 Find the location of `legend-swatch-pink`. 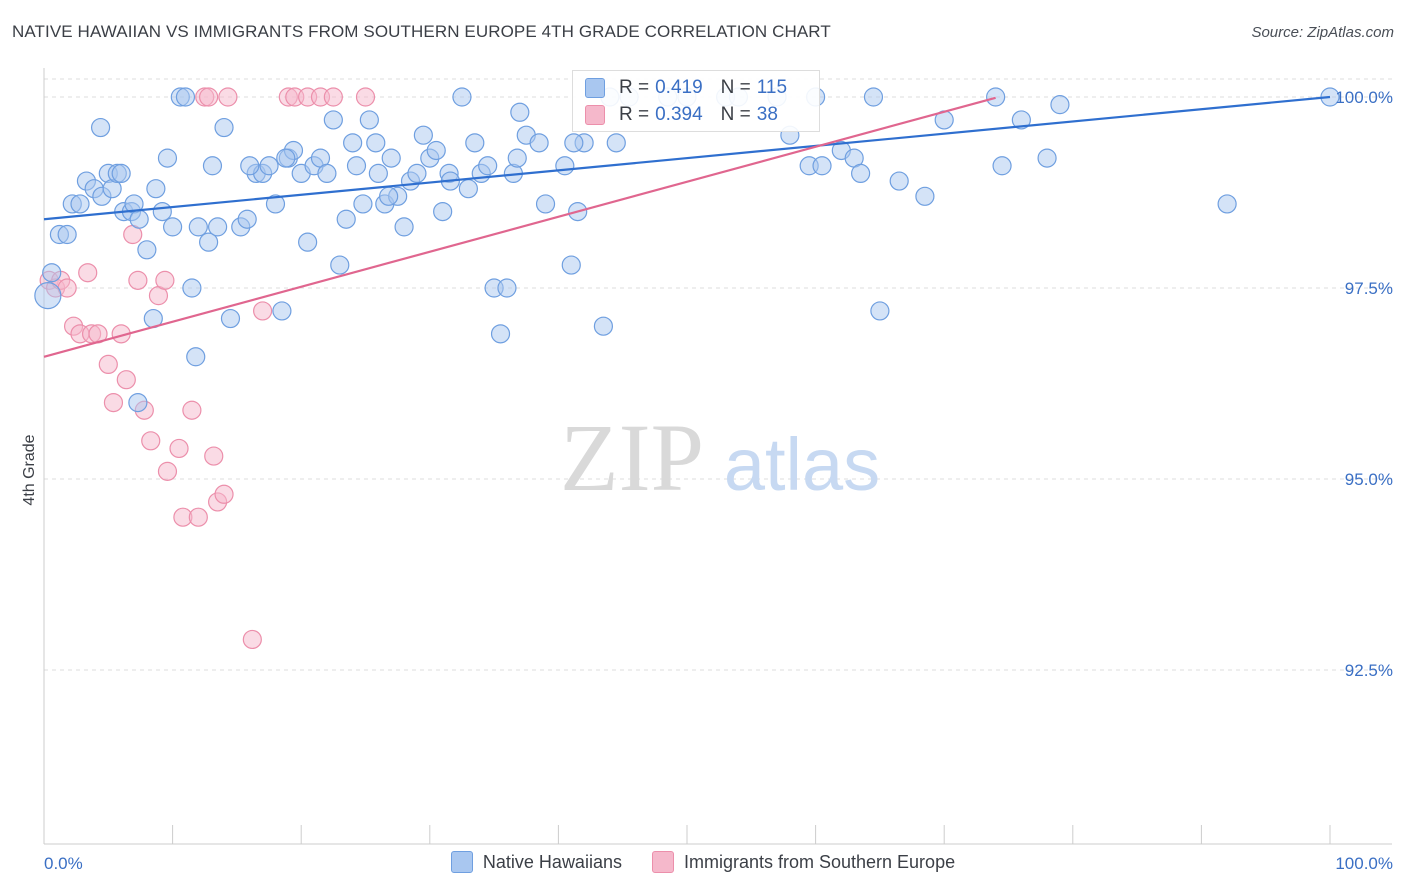

legend-swatch-pink is located at coordinates (662, 862).